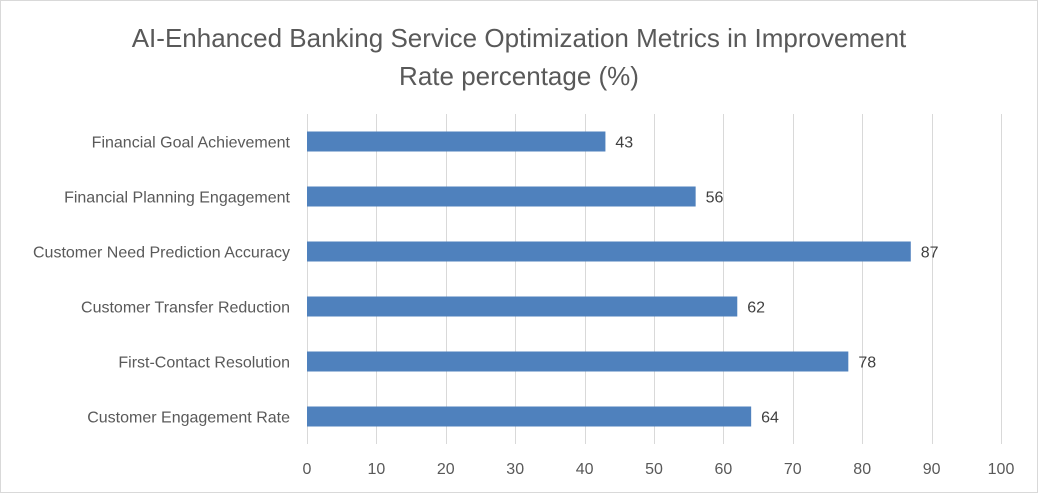 This screenshot has height=493, width=1038. I want to click on category-label: First-Contact Resolution, so click(204, 363).